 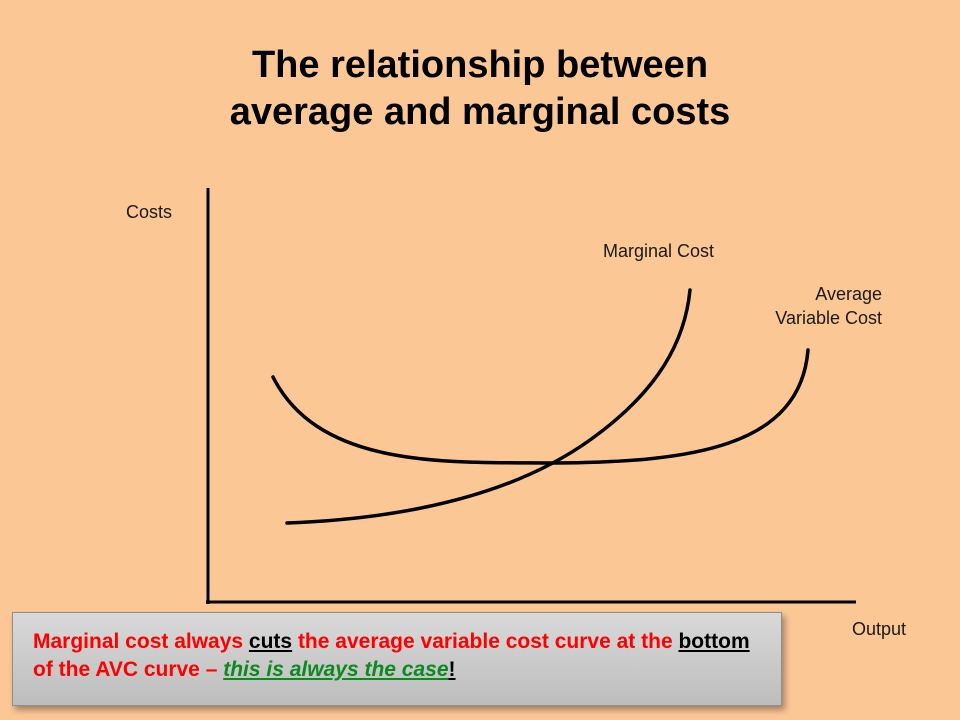 I want to click on average-variable-cost-curve, so click(x=540, y=406).